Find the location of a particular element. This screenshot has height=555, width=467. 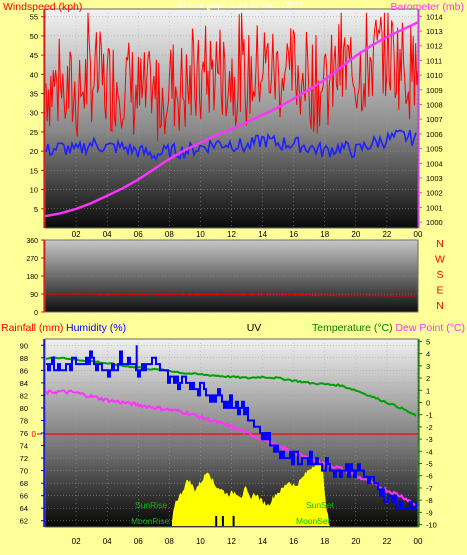

temperature-tick-label: 5 is located at coordinates (428, 341).